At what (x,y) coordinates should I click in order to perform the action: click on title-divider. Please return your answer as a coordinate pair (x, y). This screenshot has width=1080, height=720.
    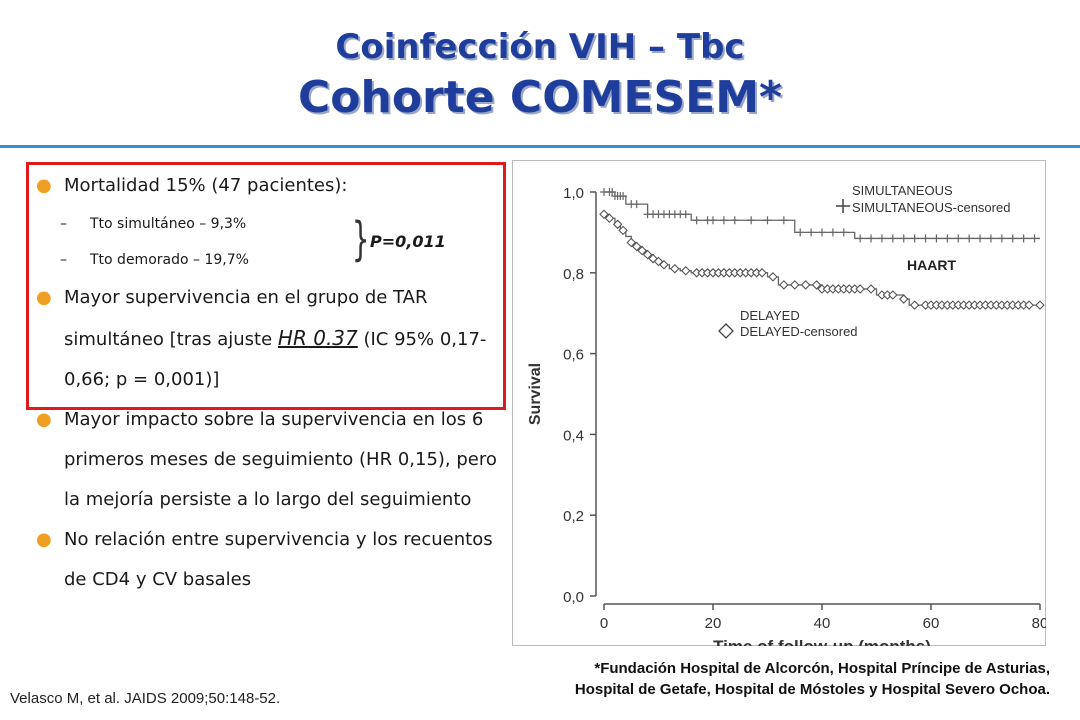
    Looking at the image, I should click on (540, 146).